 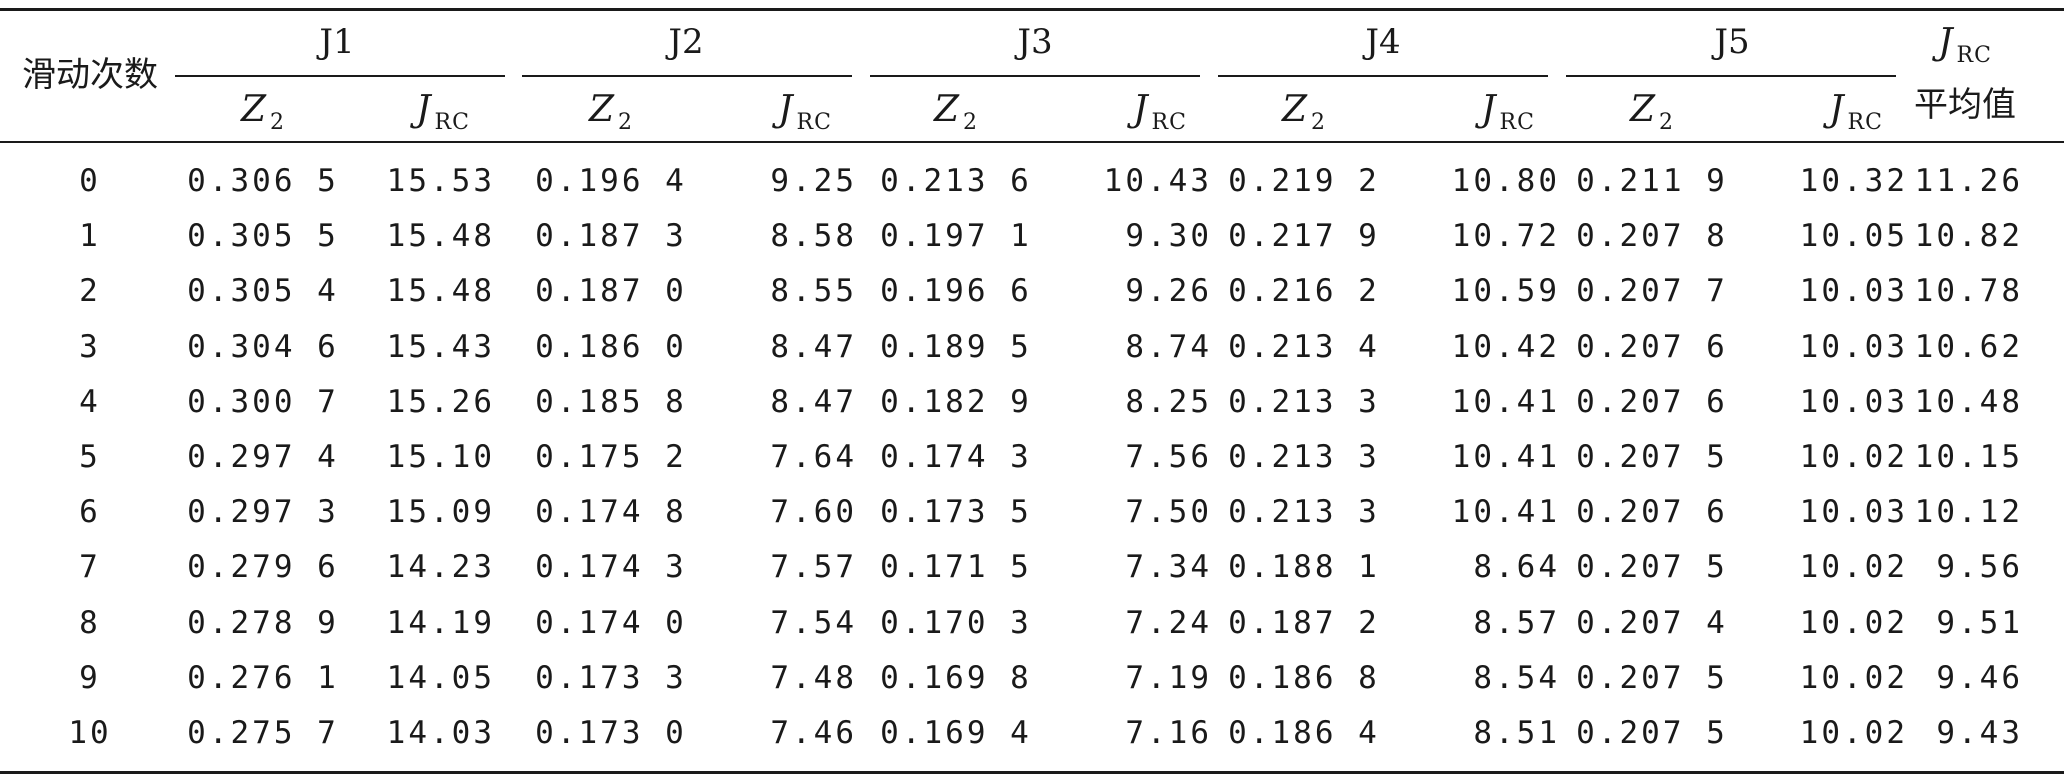 I want to click on cell-z2: 0.207 8, so click(x=1652, y=236).